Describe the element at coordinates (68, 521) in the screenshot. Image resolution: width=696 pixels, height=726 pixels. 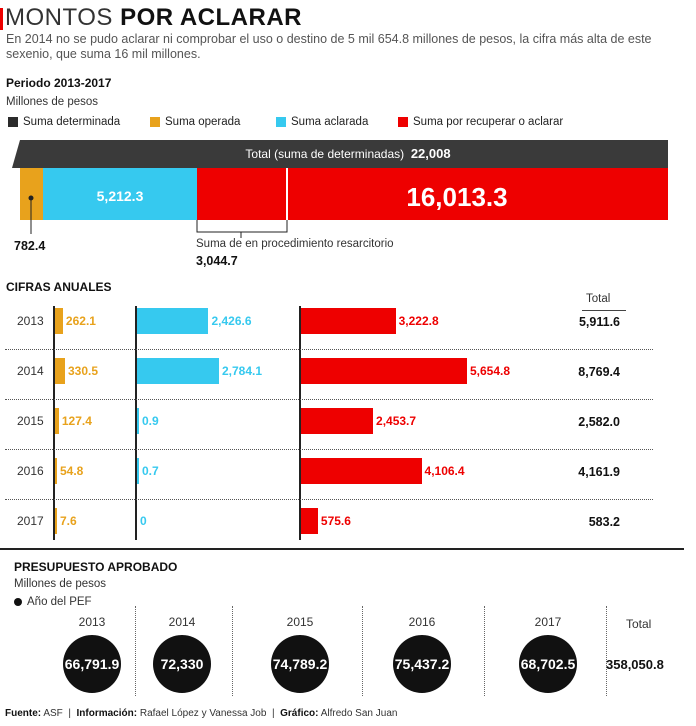
I see `bar-value-label: 7.6` at that location.